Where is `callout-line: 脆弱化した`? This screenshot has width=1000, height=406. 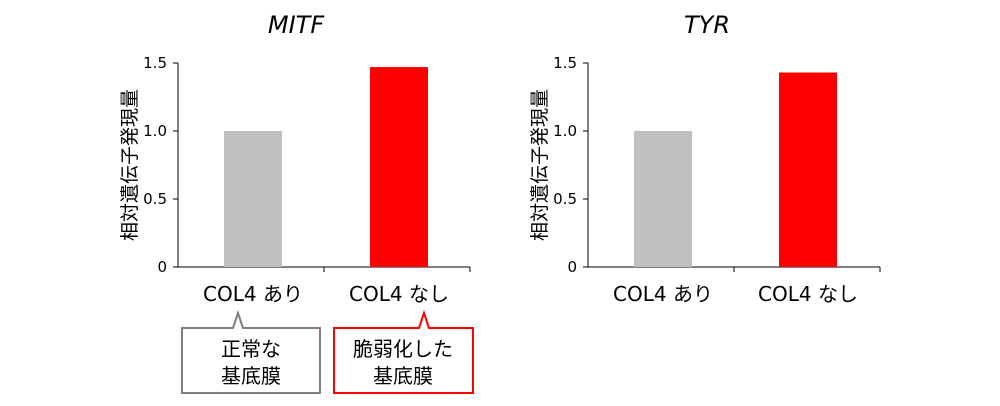 callout-line: 脆弱化した is located at coordinates (403, 349).